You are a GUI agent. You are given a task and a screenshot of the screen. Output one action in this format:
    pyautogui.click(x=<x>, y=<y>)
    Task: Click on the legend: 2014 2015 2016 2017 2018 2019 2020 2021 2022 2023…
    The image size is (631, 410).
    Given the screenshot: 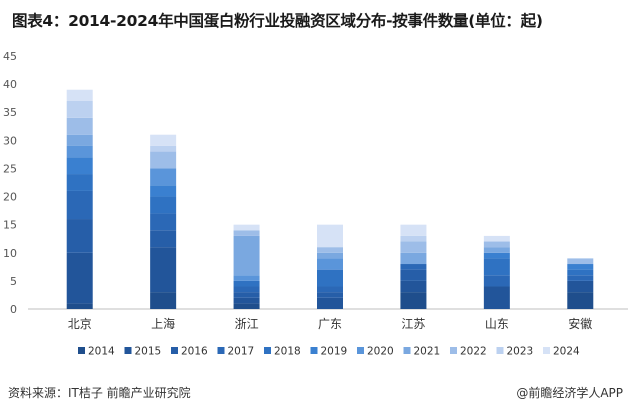 What is the action you would take?
    pyautogui.click(x=329, y=352)
    